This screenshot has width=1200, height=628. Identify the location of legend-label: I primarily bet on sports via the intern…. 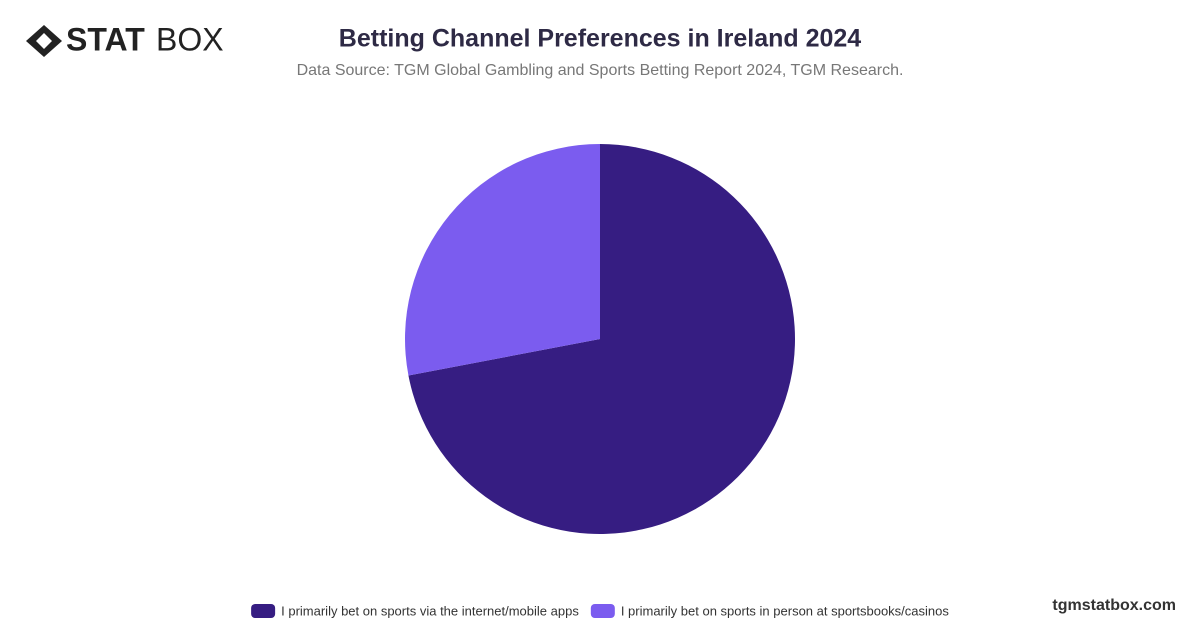
(430, 610).